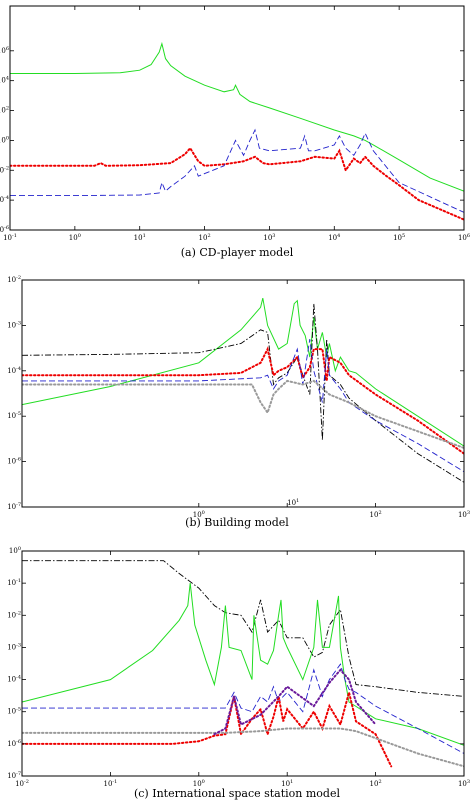 This screenshot has height=805, width=474. Describe the element at coordinates (4, 50) in the screenshot. I see `y-tick-label: 10⁶` at that location.